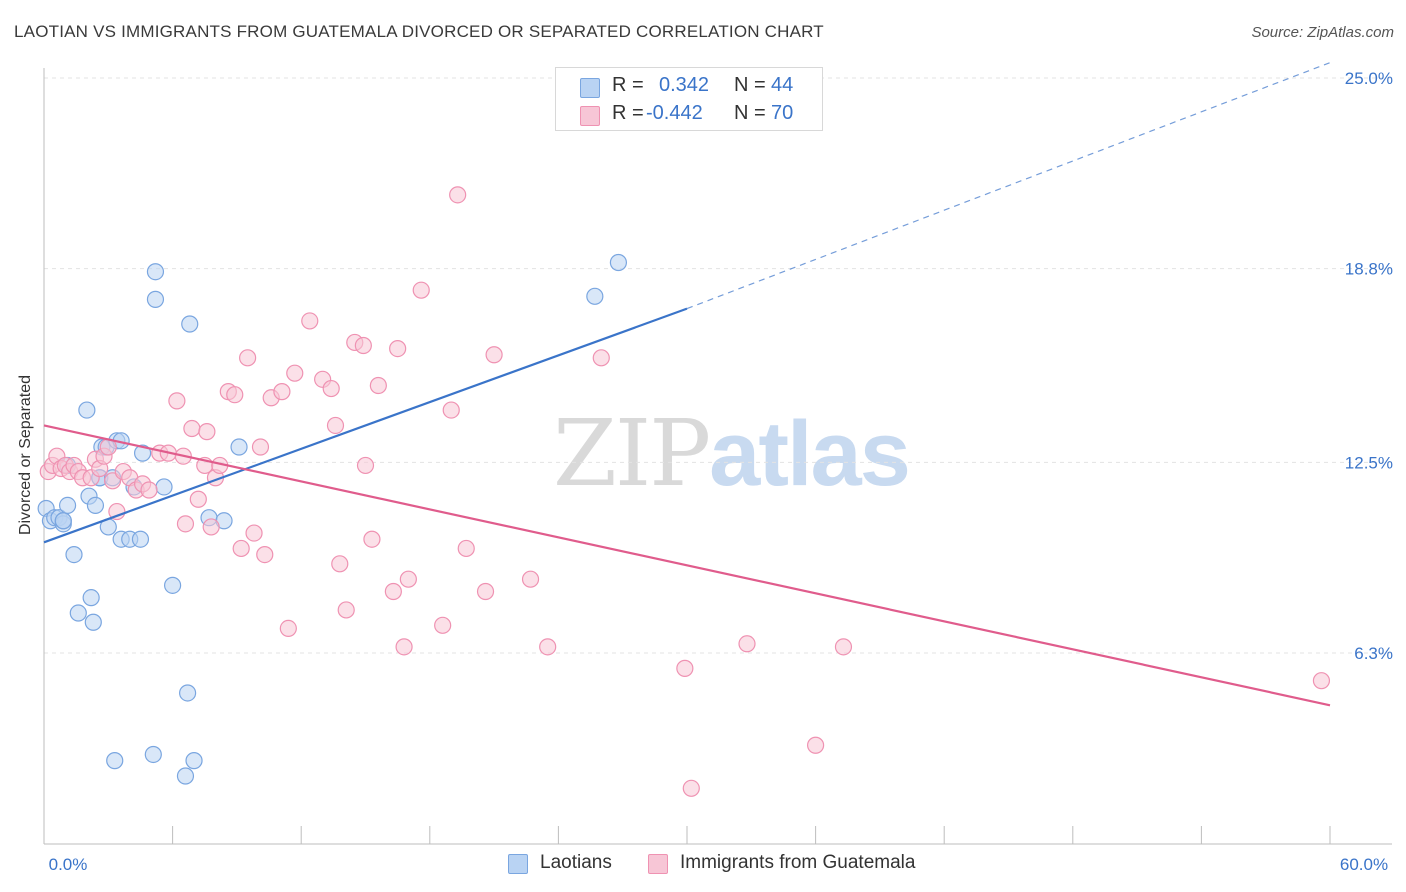 The width and height of the screenshot is (1406, 892). I want to click on legend-swatch-pink, so click(590, 116).